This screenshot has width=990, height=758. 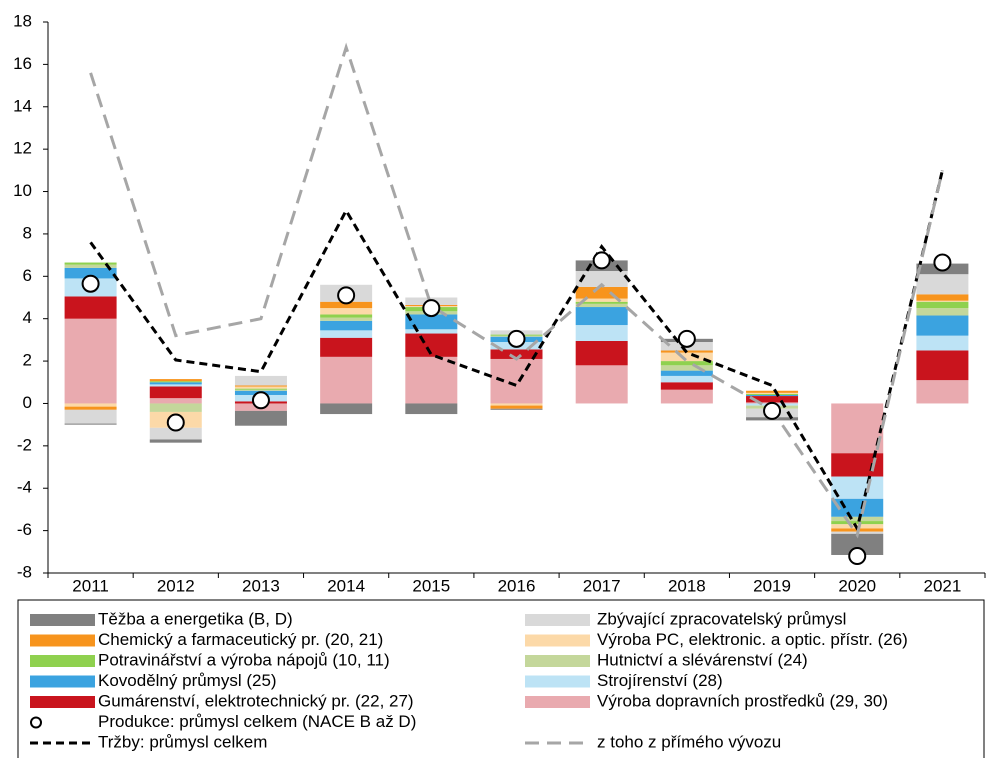 I want to click on y-tick-label: 6, so click(x=27, y=275).